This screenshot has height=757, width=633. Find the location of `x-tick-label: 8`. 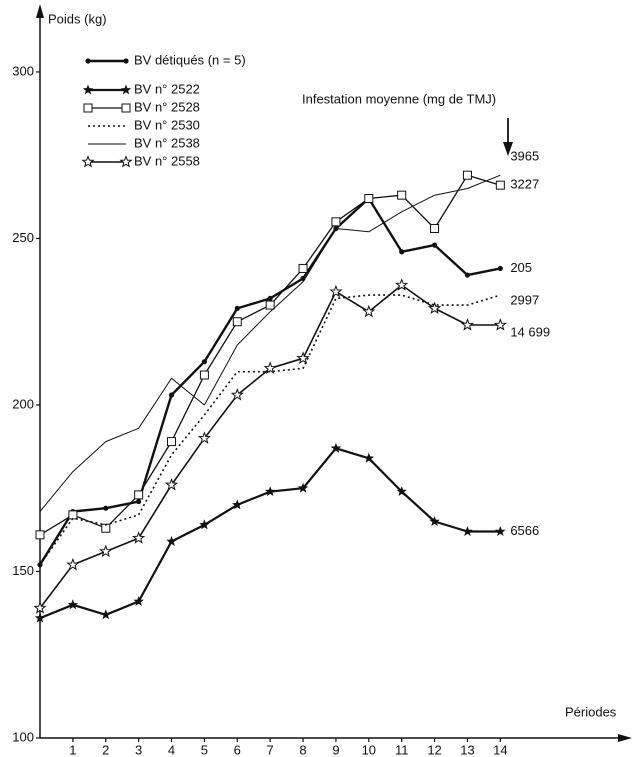

x-tick-label: 8 is located at coordinates (302, 749).